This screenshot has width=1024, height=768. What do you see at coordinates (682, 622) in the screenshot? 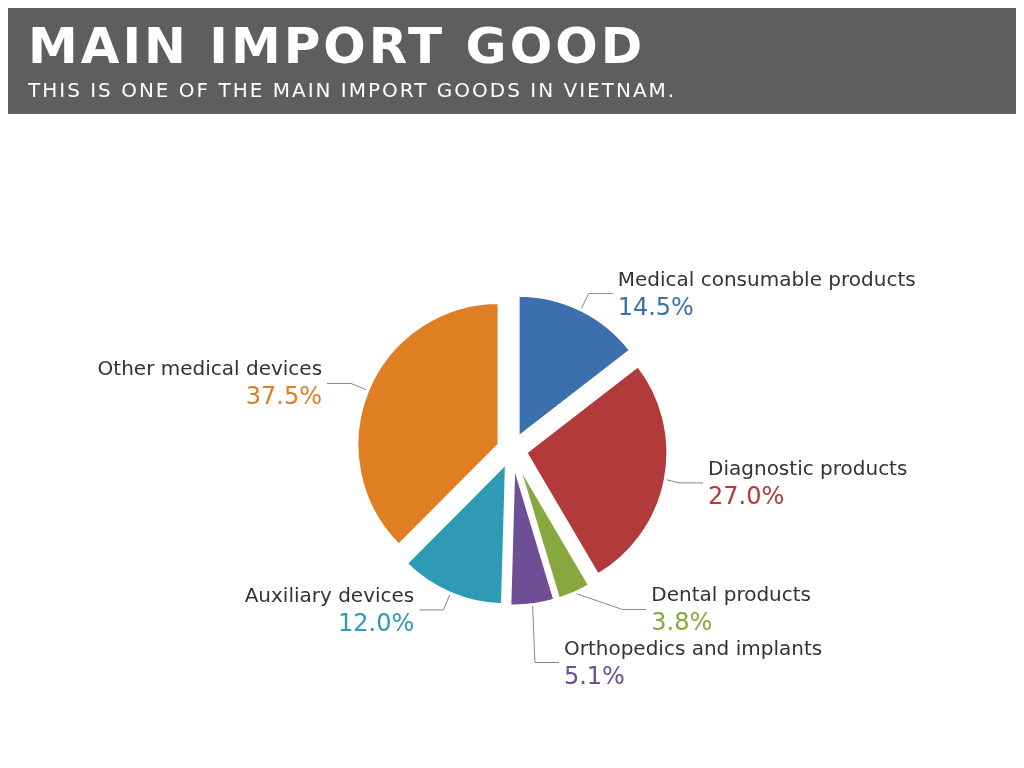
I see `data-label: 3.8%` at bounding box center [682, 622].